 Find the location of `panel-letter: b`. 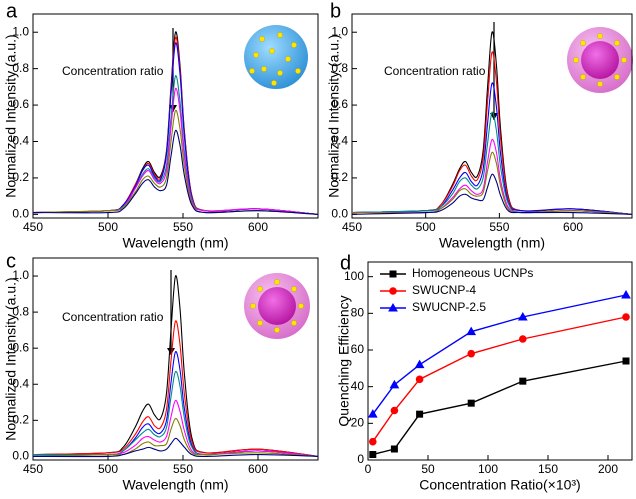

panel-letter: b is located at coordinates (335, 11).